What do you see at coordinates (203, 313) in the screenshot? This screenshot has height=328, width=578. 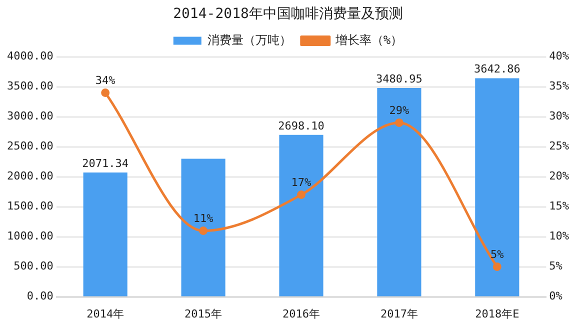 I see `x-tick-label: 2015年` at bounding box center [203, 313].